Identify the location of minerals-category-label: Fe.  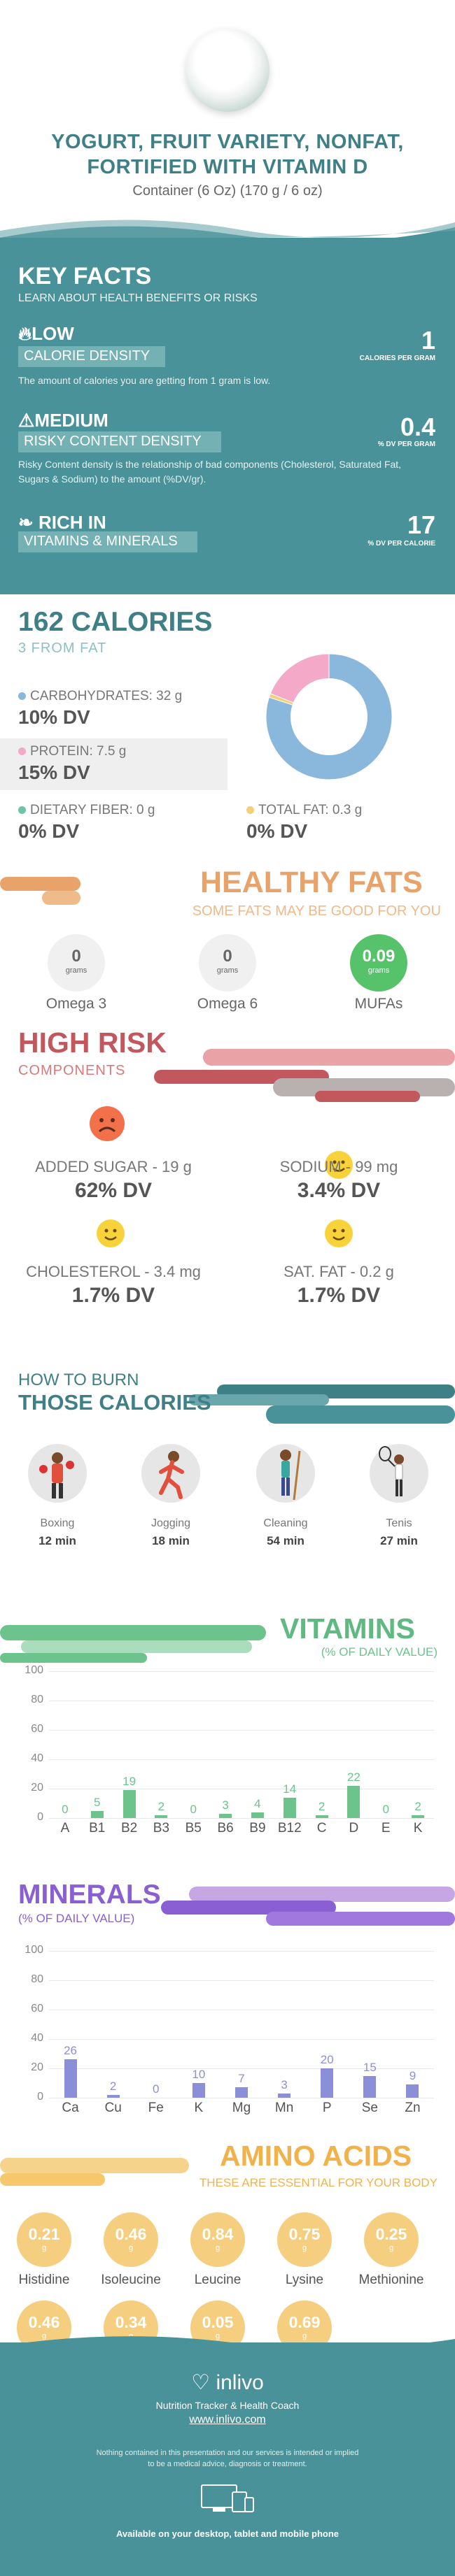
(156, 2108).